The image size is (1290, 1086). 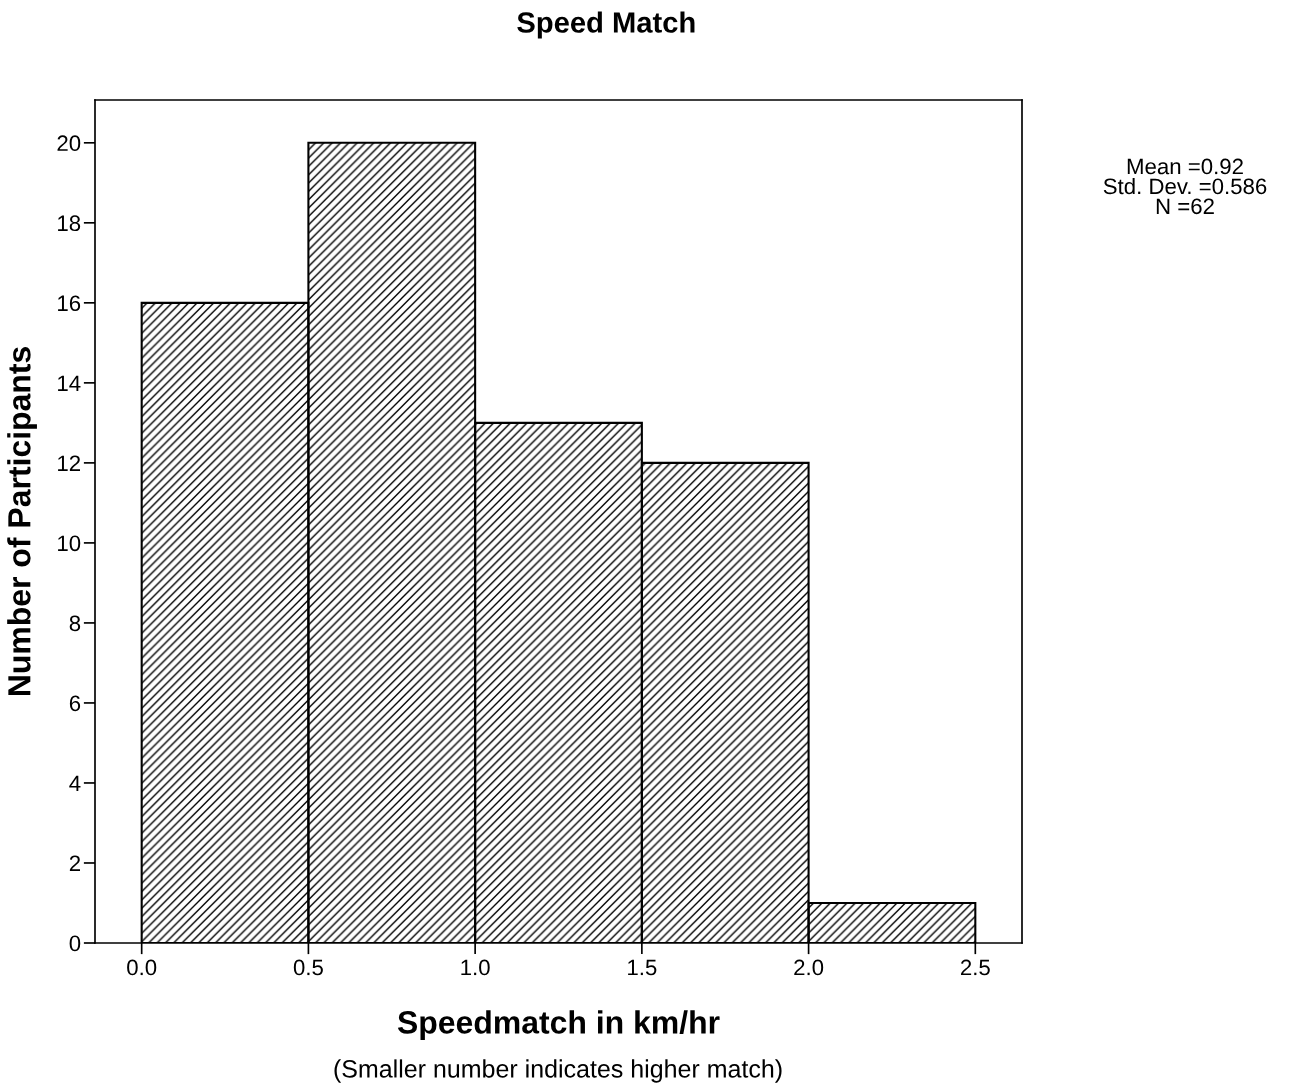 I want to click on y-tick-label: 10, so click(x=69, y=543).